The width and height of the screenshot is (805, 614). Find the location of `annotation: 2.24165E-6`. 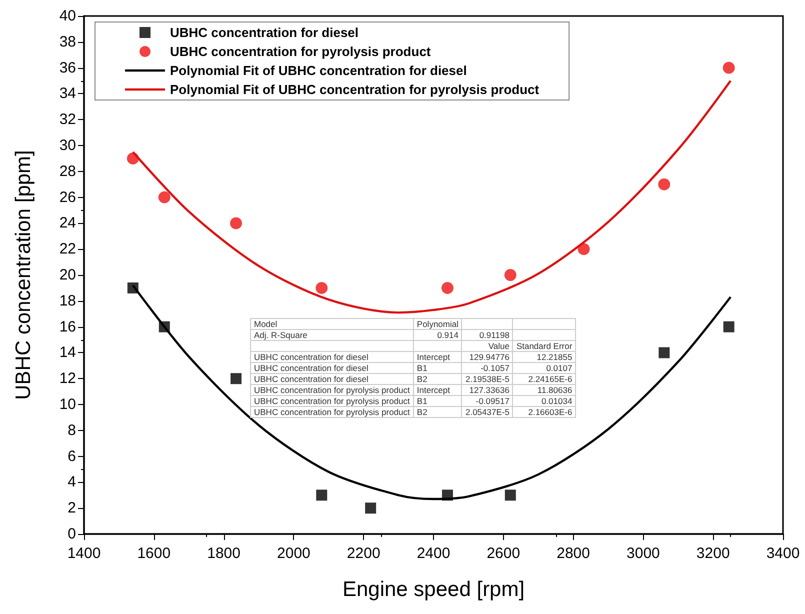

annotation: 2.24165E-6 is located at coordinates (544, 379).